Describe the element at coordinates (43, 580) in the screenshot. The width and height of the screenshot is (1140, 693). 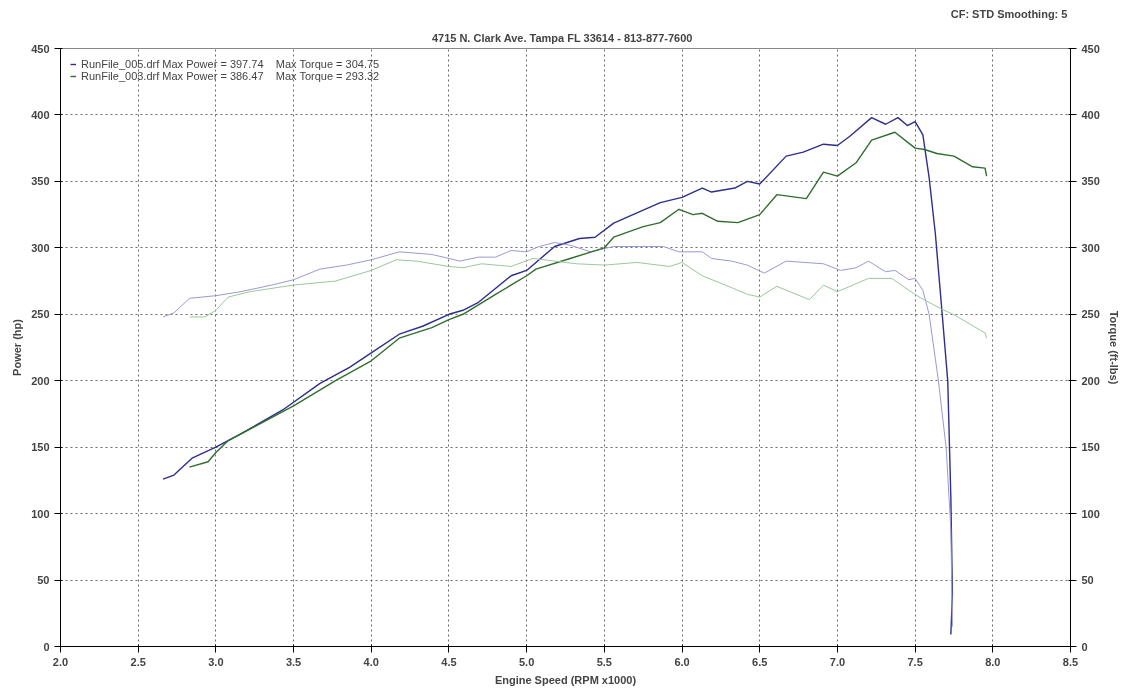
I see `y-tick-label: 50` at that location.